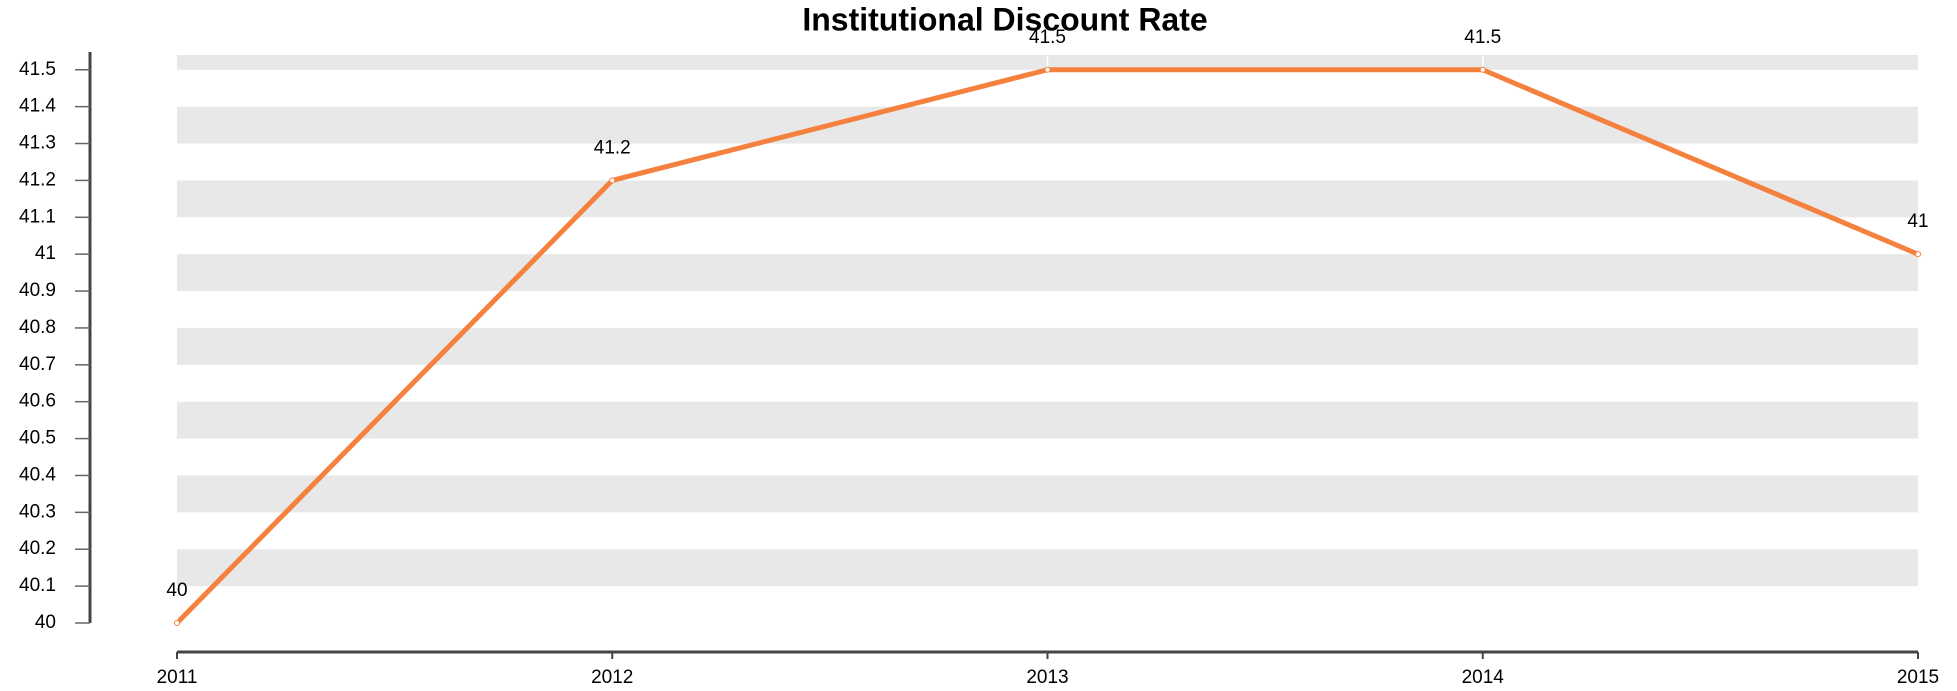 The height and width of the screenshot is (691, 1957). Describe the element at coordinates (37, 548) in the screenshot. I see `y-tick-label: 40.2` at that location.